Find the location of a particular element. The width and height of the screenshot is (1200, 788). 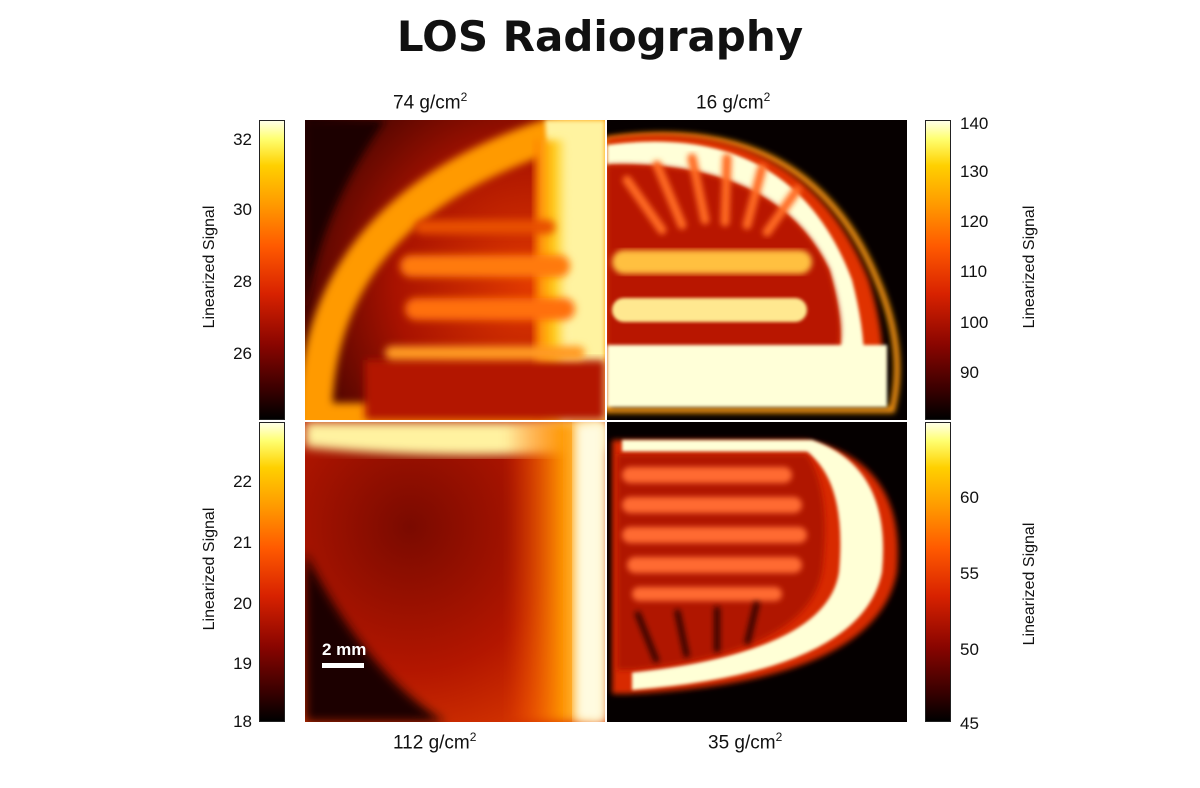

density-label-top-right: 16 g/cm2 is located at coordinates (733, 102).